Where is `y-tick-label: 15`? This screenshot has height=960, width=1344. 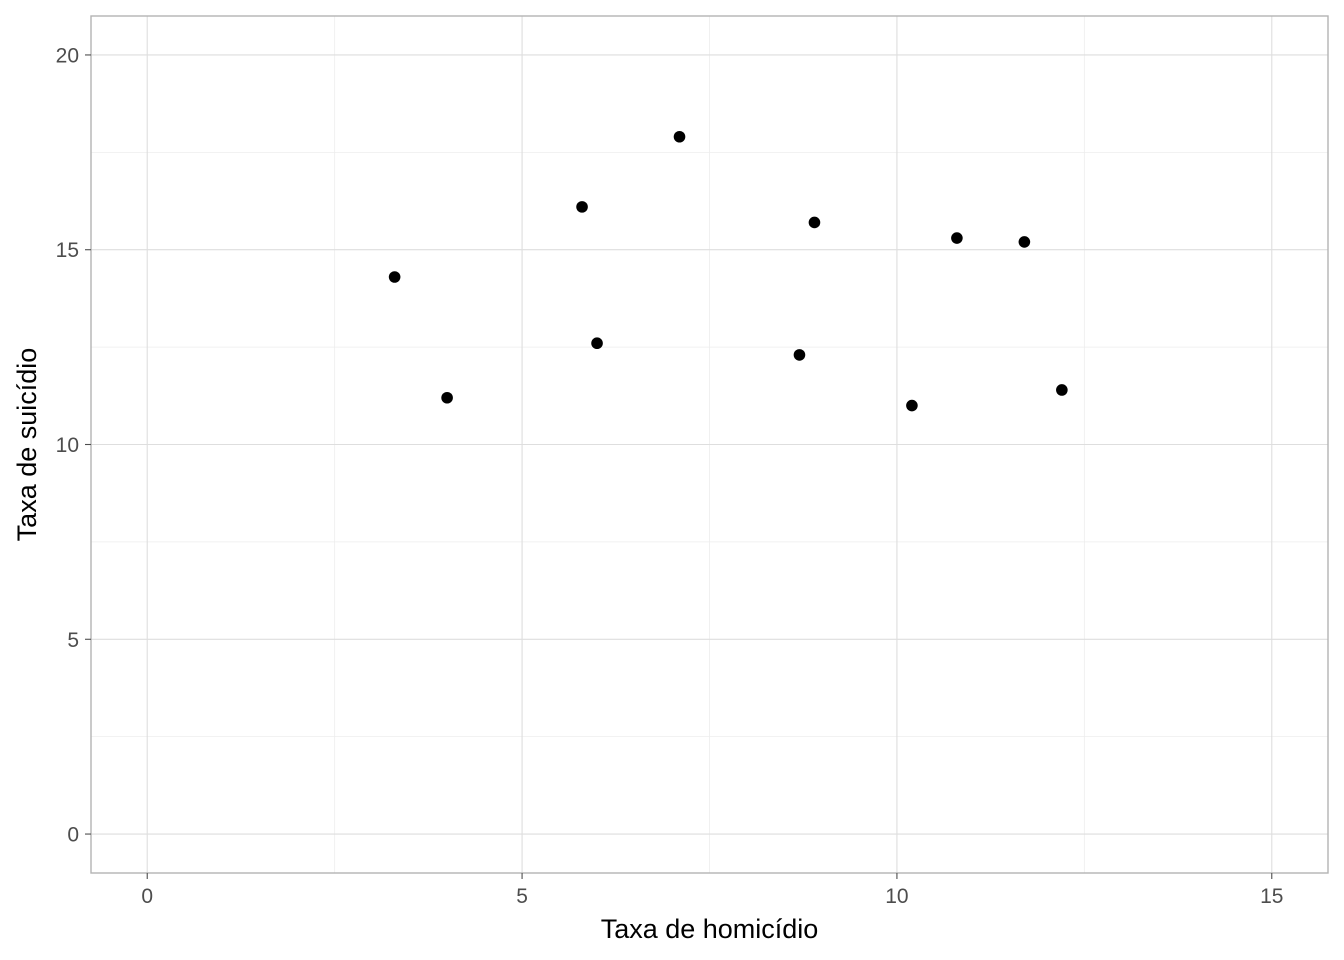 y-tick-label: 15 is located at coordinates (67, 250).